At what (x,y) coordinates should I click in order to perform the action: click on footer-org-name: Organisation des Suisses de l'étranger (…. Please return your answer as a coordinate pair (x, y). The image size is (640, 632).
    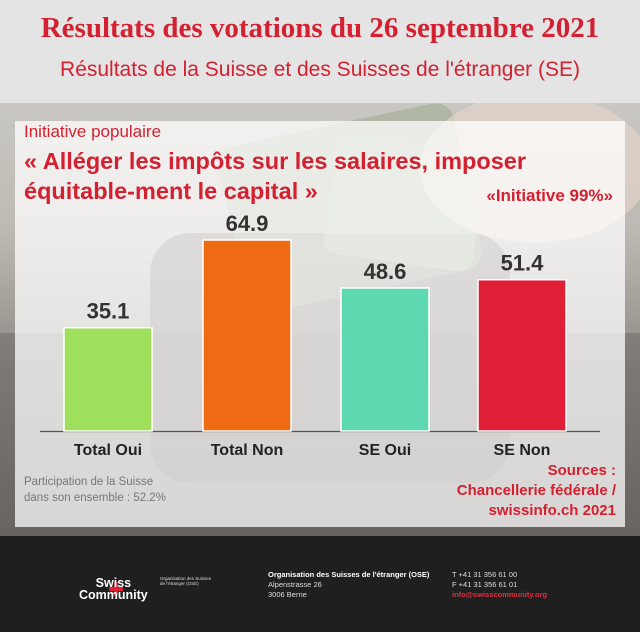
    Looking at the image, I should click on (349, 574).